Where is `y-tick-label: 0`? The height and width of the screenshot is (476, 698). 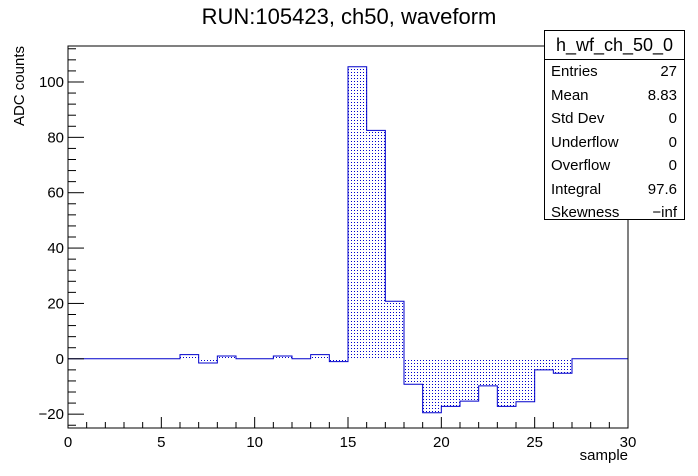 y-tick-label: 0 is located at coordinates (60, 359).